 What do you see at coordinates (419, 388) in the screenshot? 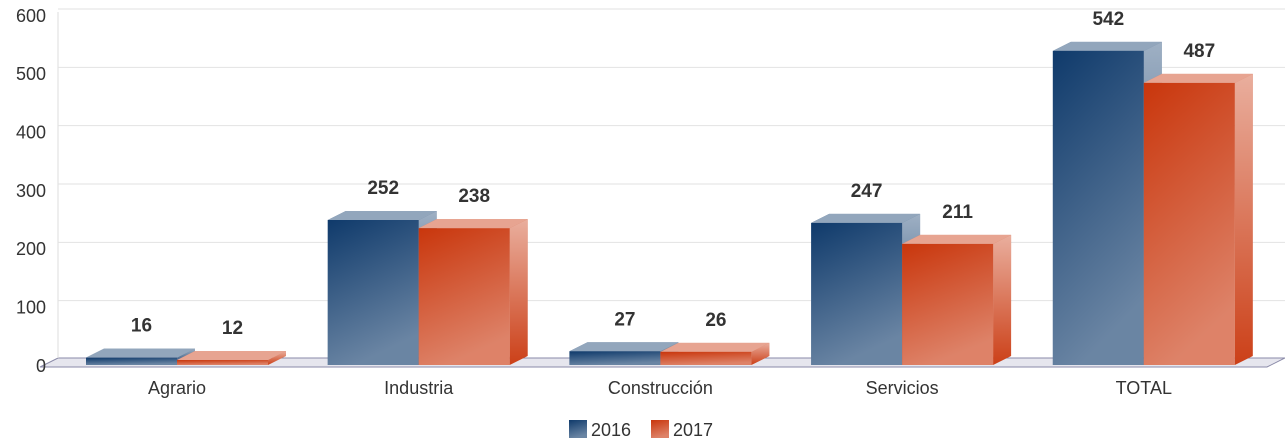
I see `x-tick-label: Industria` at bounding box center [419, 388].